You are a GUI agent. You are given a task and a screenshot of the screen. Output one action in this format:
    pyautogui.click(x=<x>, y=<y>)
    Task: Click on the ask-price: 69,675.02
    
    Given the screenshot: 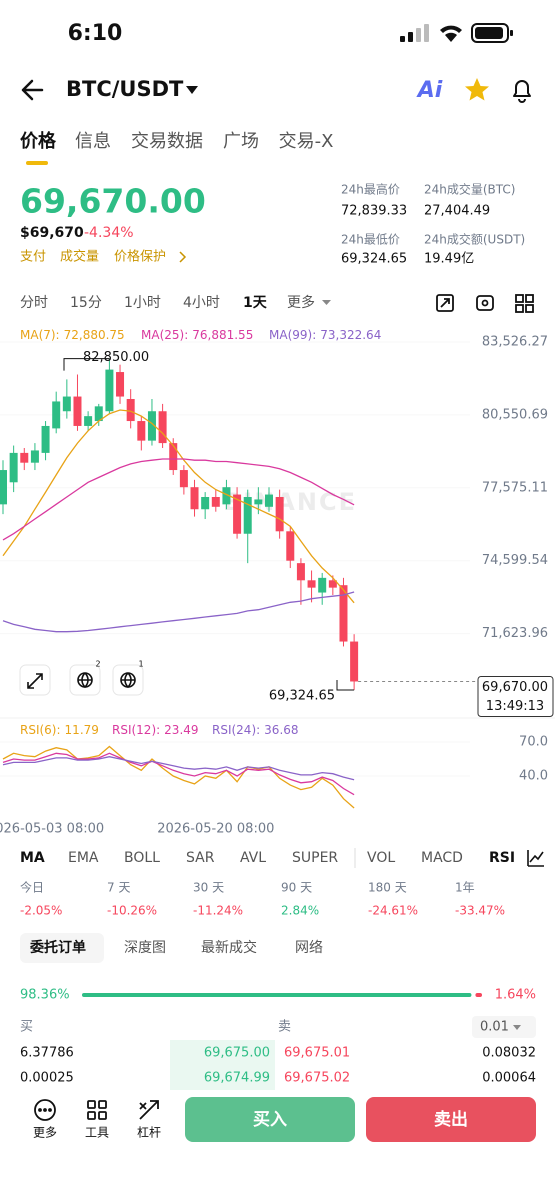 What is the action you would take?
    pyautogui.click(x=317, y=1078)
    